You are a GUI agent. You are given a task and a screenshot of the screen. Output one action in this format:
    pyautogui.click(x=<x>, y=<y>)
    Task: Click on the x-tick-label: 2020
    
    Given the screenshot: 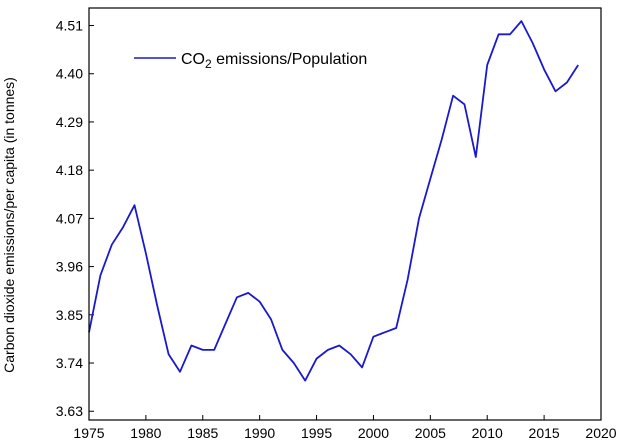 What is the action you would take?
    pyautogui.click(x=600, y=433)
    